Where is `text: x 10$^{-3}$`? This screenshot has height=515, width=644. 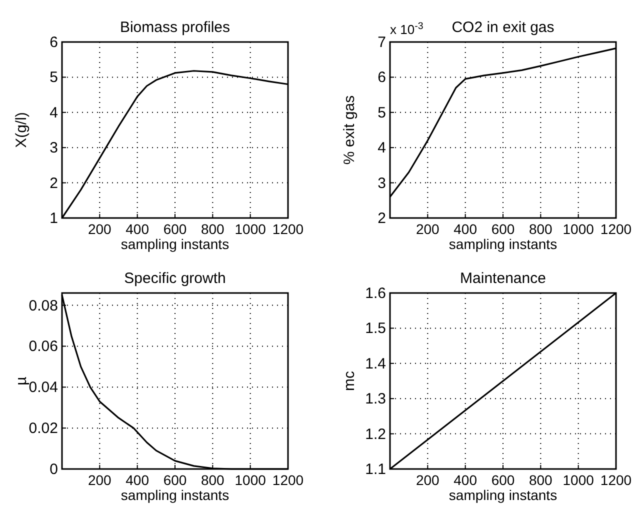 text: x 10$^{-3}$ is located at coordinates (407, 28).